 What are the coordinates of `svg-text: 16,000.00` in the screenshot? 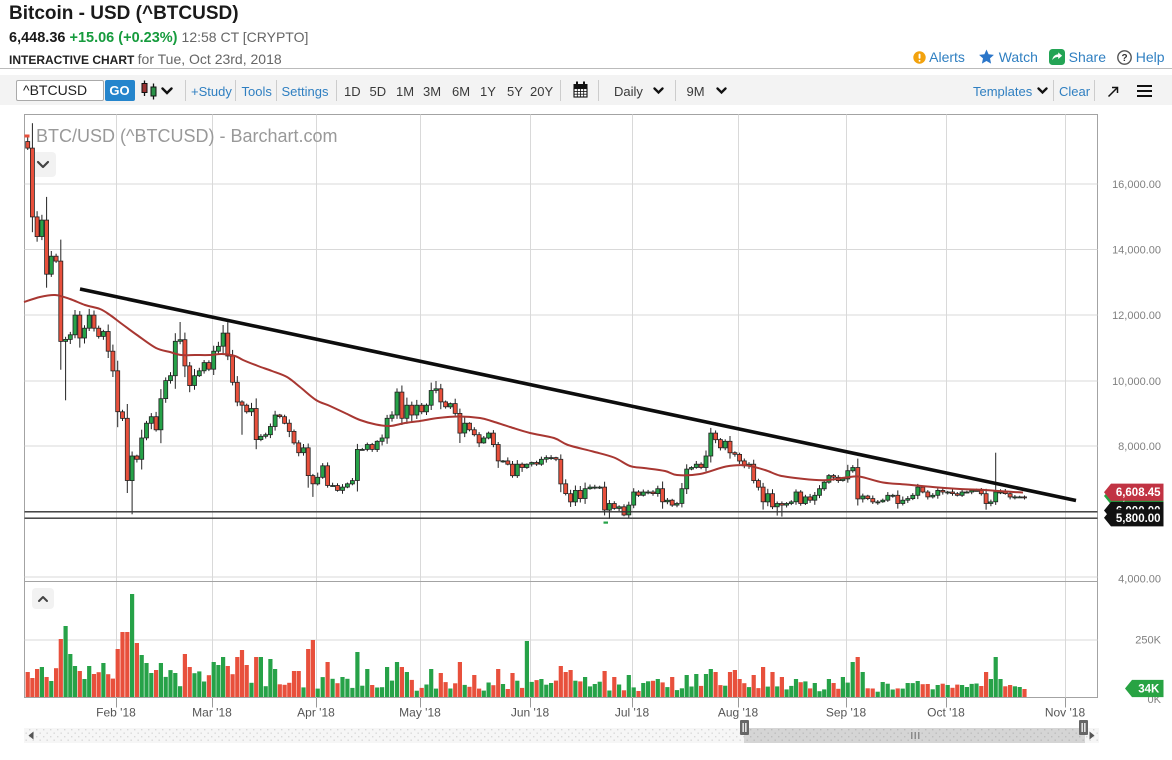 It's located at (1136, 185).